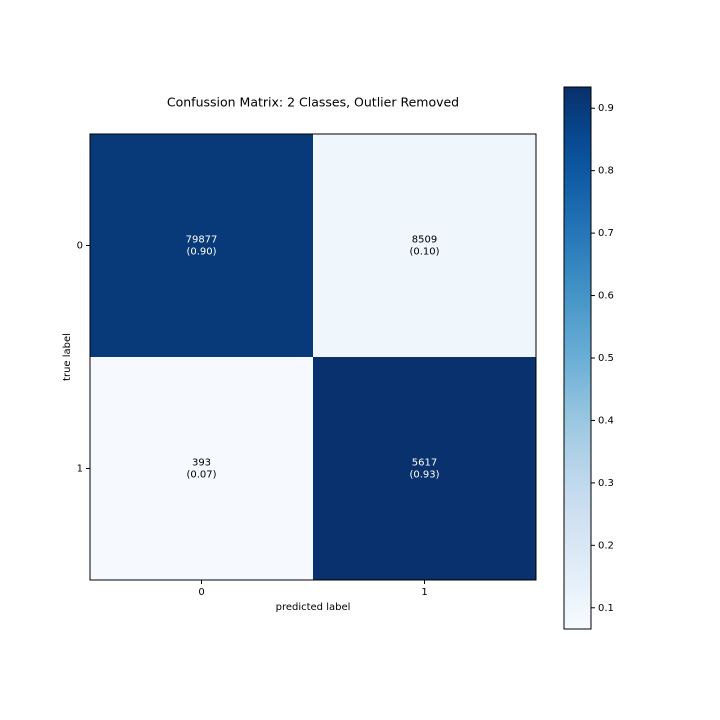  Describe the element at coordinates (606, 108) in the screenshot. I see `colorbar-tick-label: 0.9` at that location.